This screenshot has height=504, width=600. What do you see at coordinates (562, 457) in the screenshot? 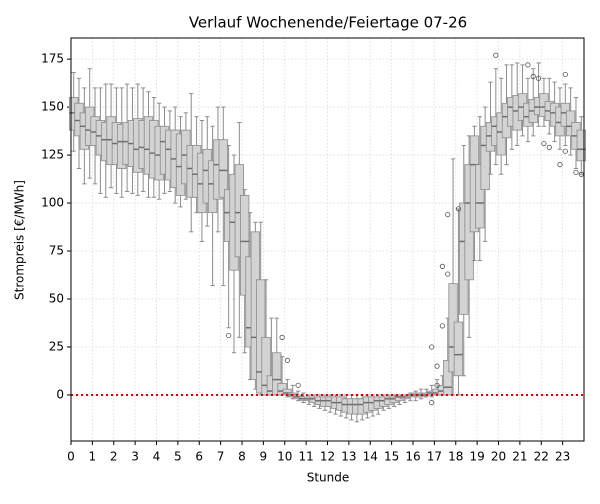
I see `x-tick-label: 23` at bounding box center [562, 457].